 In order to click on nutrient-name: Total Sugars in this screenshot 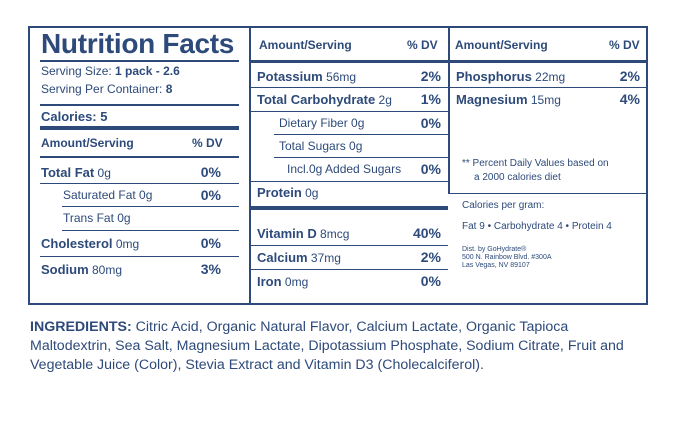, I will do `click(312, 146)`.